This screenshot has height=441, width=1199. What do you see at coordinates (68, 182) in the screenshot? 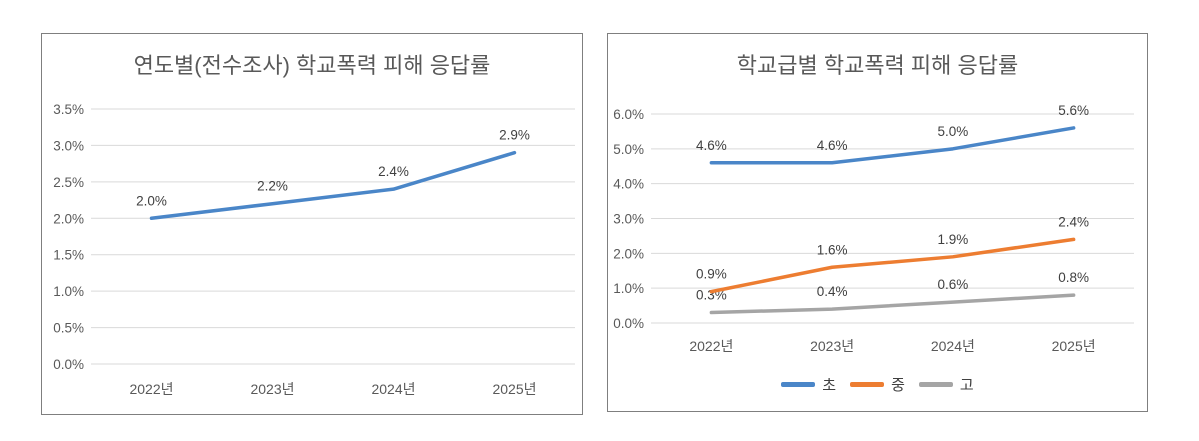
I see `y-axis-tick-label: 2.5%` at bounding box center [68, 182].